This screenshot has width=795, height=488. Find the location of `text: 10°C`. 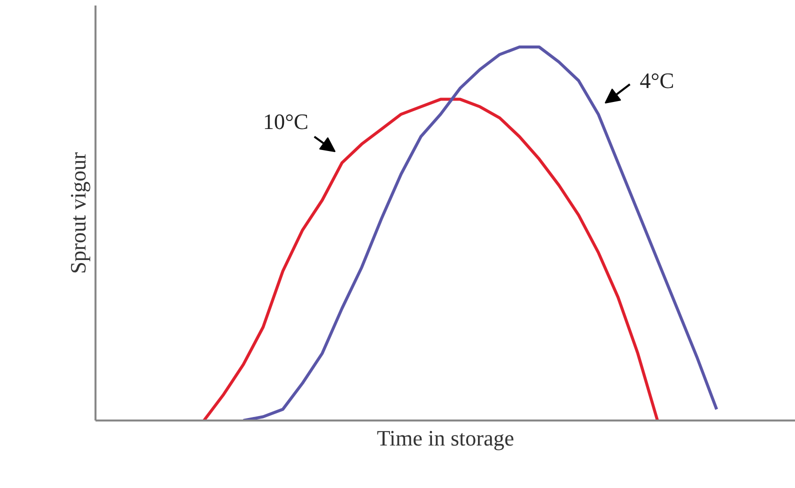

text: 10°C is located at coordinates (285, 121).